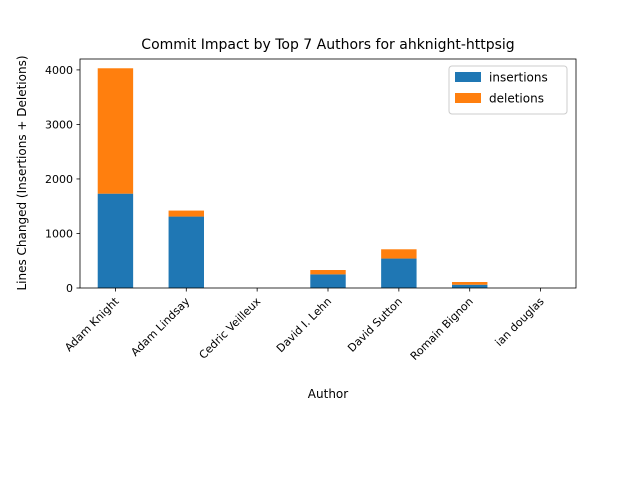 The image size is (640, 484). What do you see at coordinates (22, 172) in the screenshot?
I see `y-axis-label: Lines Changed (Insertions + Deletions)` at bounding box center [22, 172].